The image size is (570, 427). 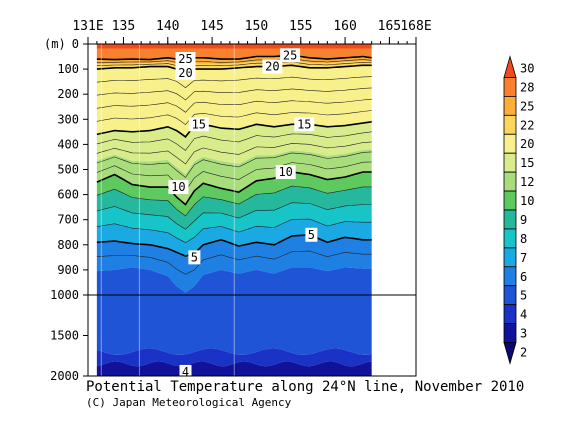 What do you see at coordinates (68, 69) in the screenshot?
I see `y-tick-label: 100` at bounding box center [68, 69].